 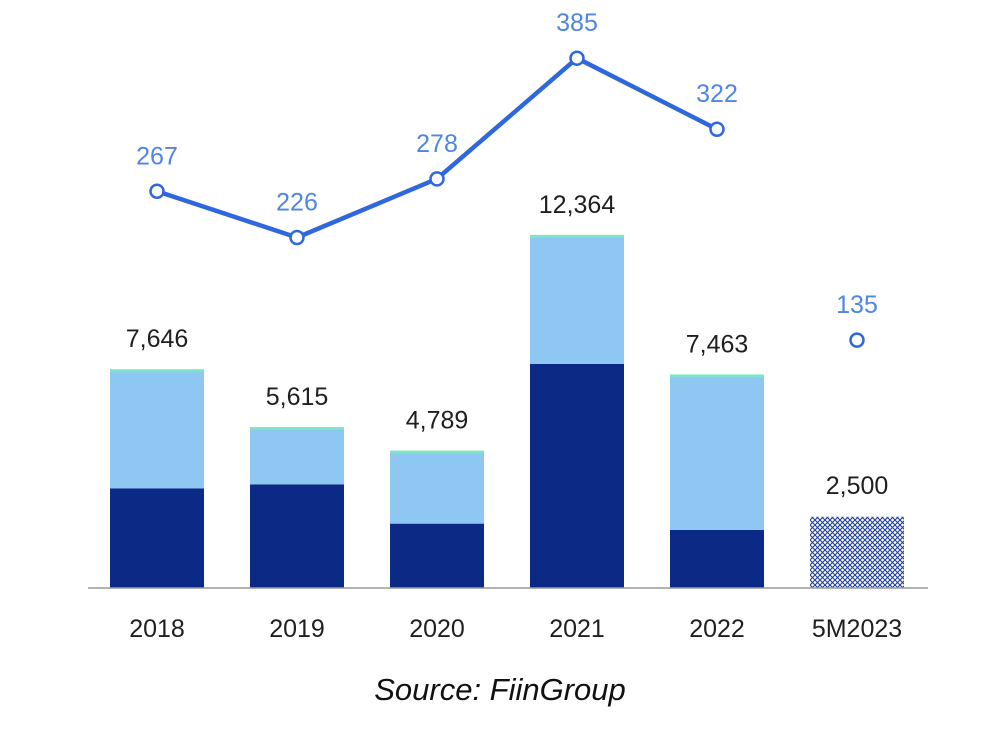 What do you see at coordinates (437, 179) in the screenshot?
I see `line-point-2020` at bounding box center [437, 179].